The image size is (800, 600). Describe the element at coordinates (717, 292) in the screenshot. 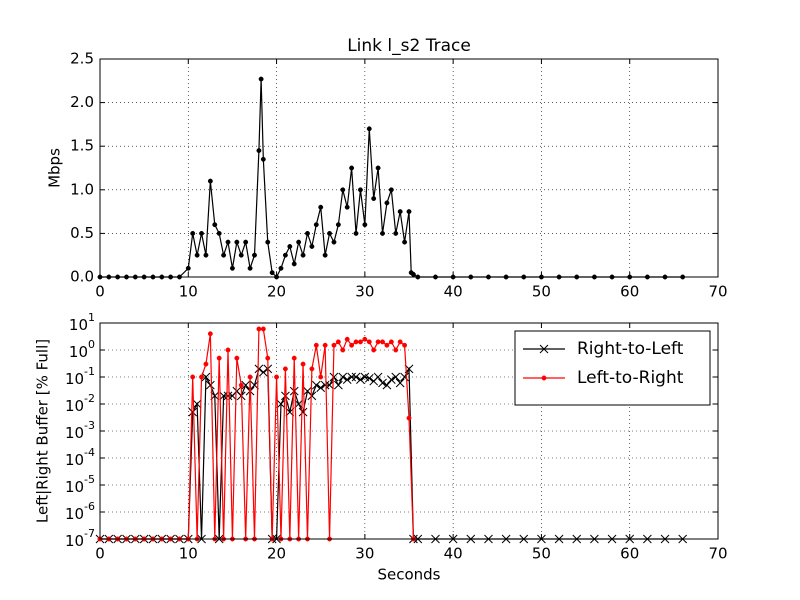

I see `x-tick-label: 70` at that location.